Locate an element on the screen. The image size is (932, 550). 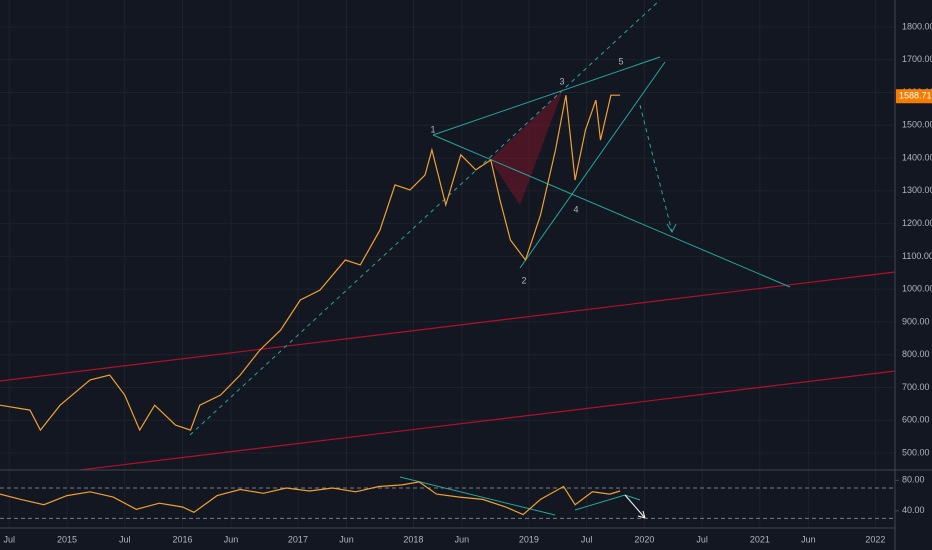
last-price-tag is located at coordinates (914, 96).